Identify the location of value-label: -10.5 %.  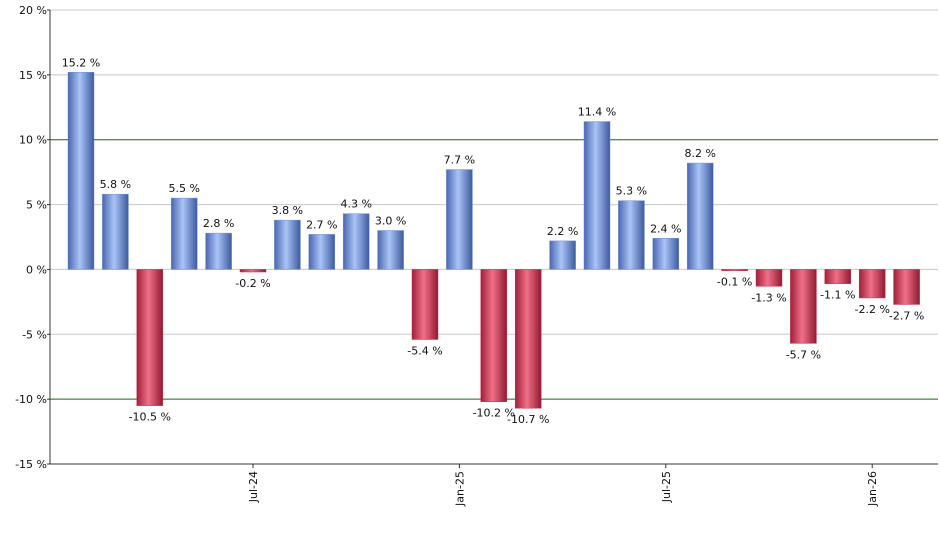
(150, 417).